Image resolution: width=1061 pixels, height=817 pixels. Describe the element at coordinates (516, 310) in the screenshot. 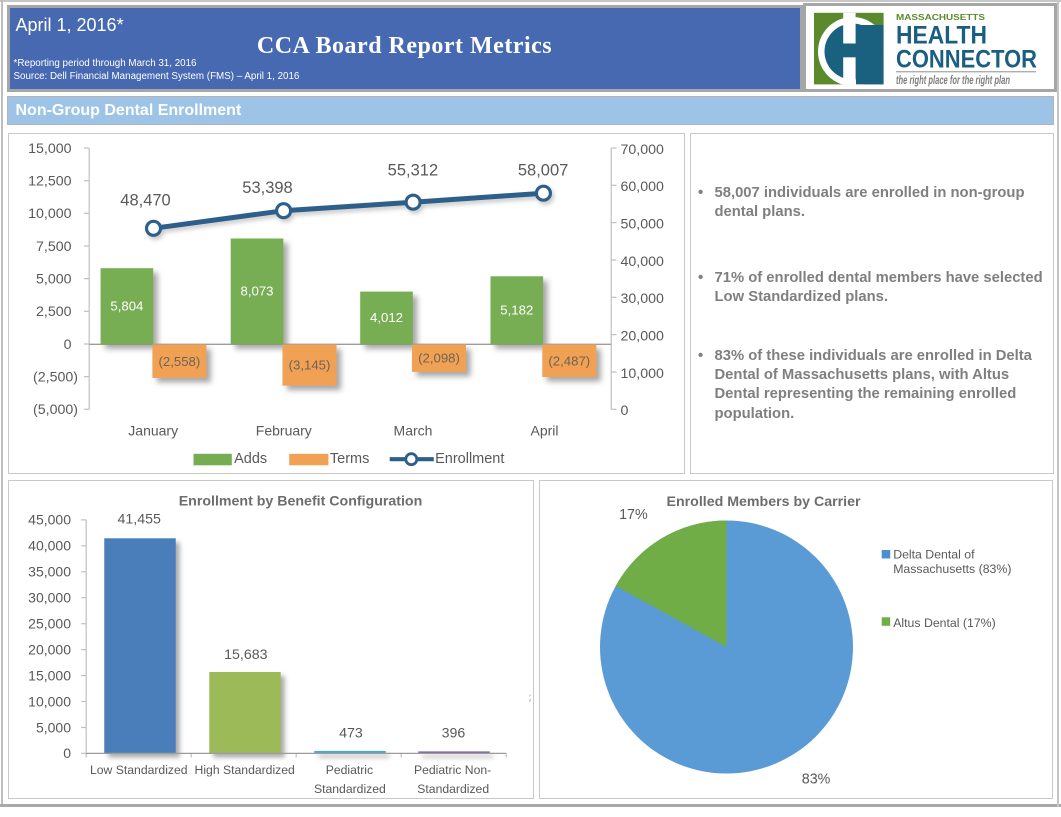

I see `svg-text: 5,182` at that location.